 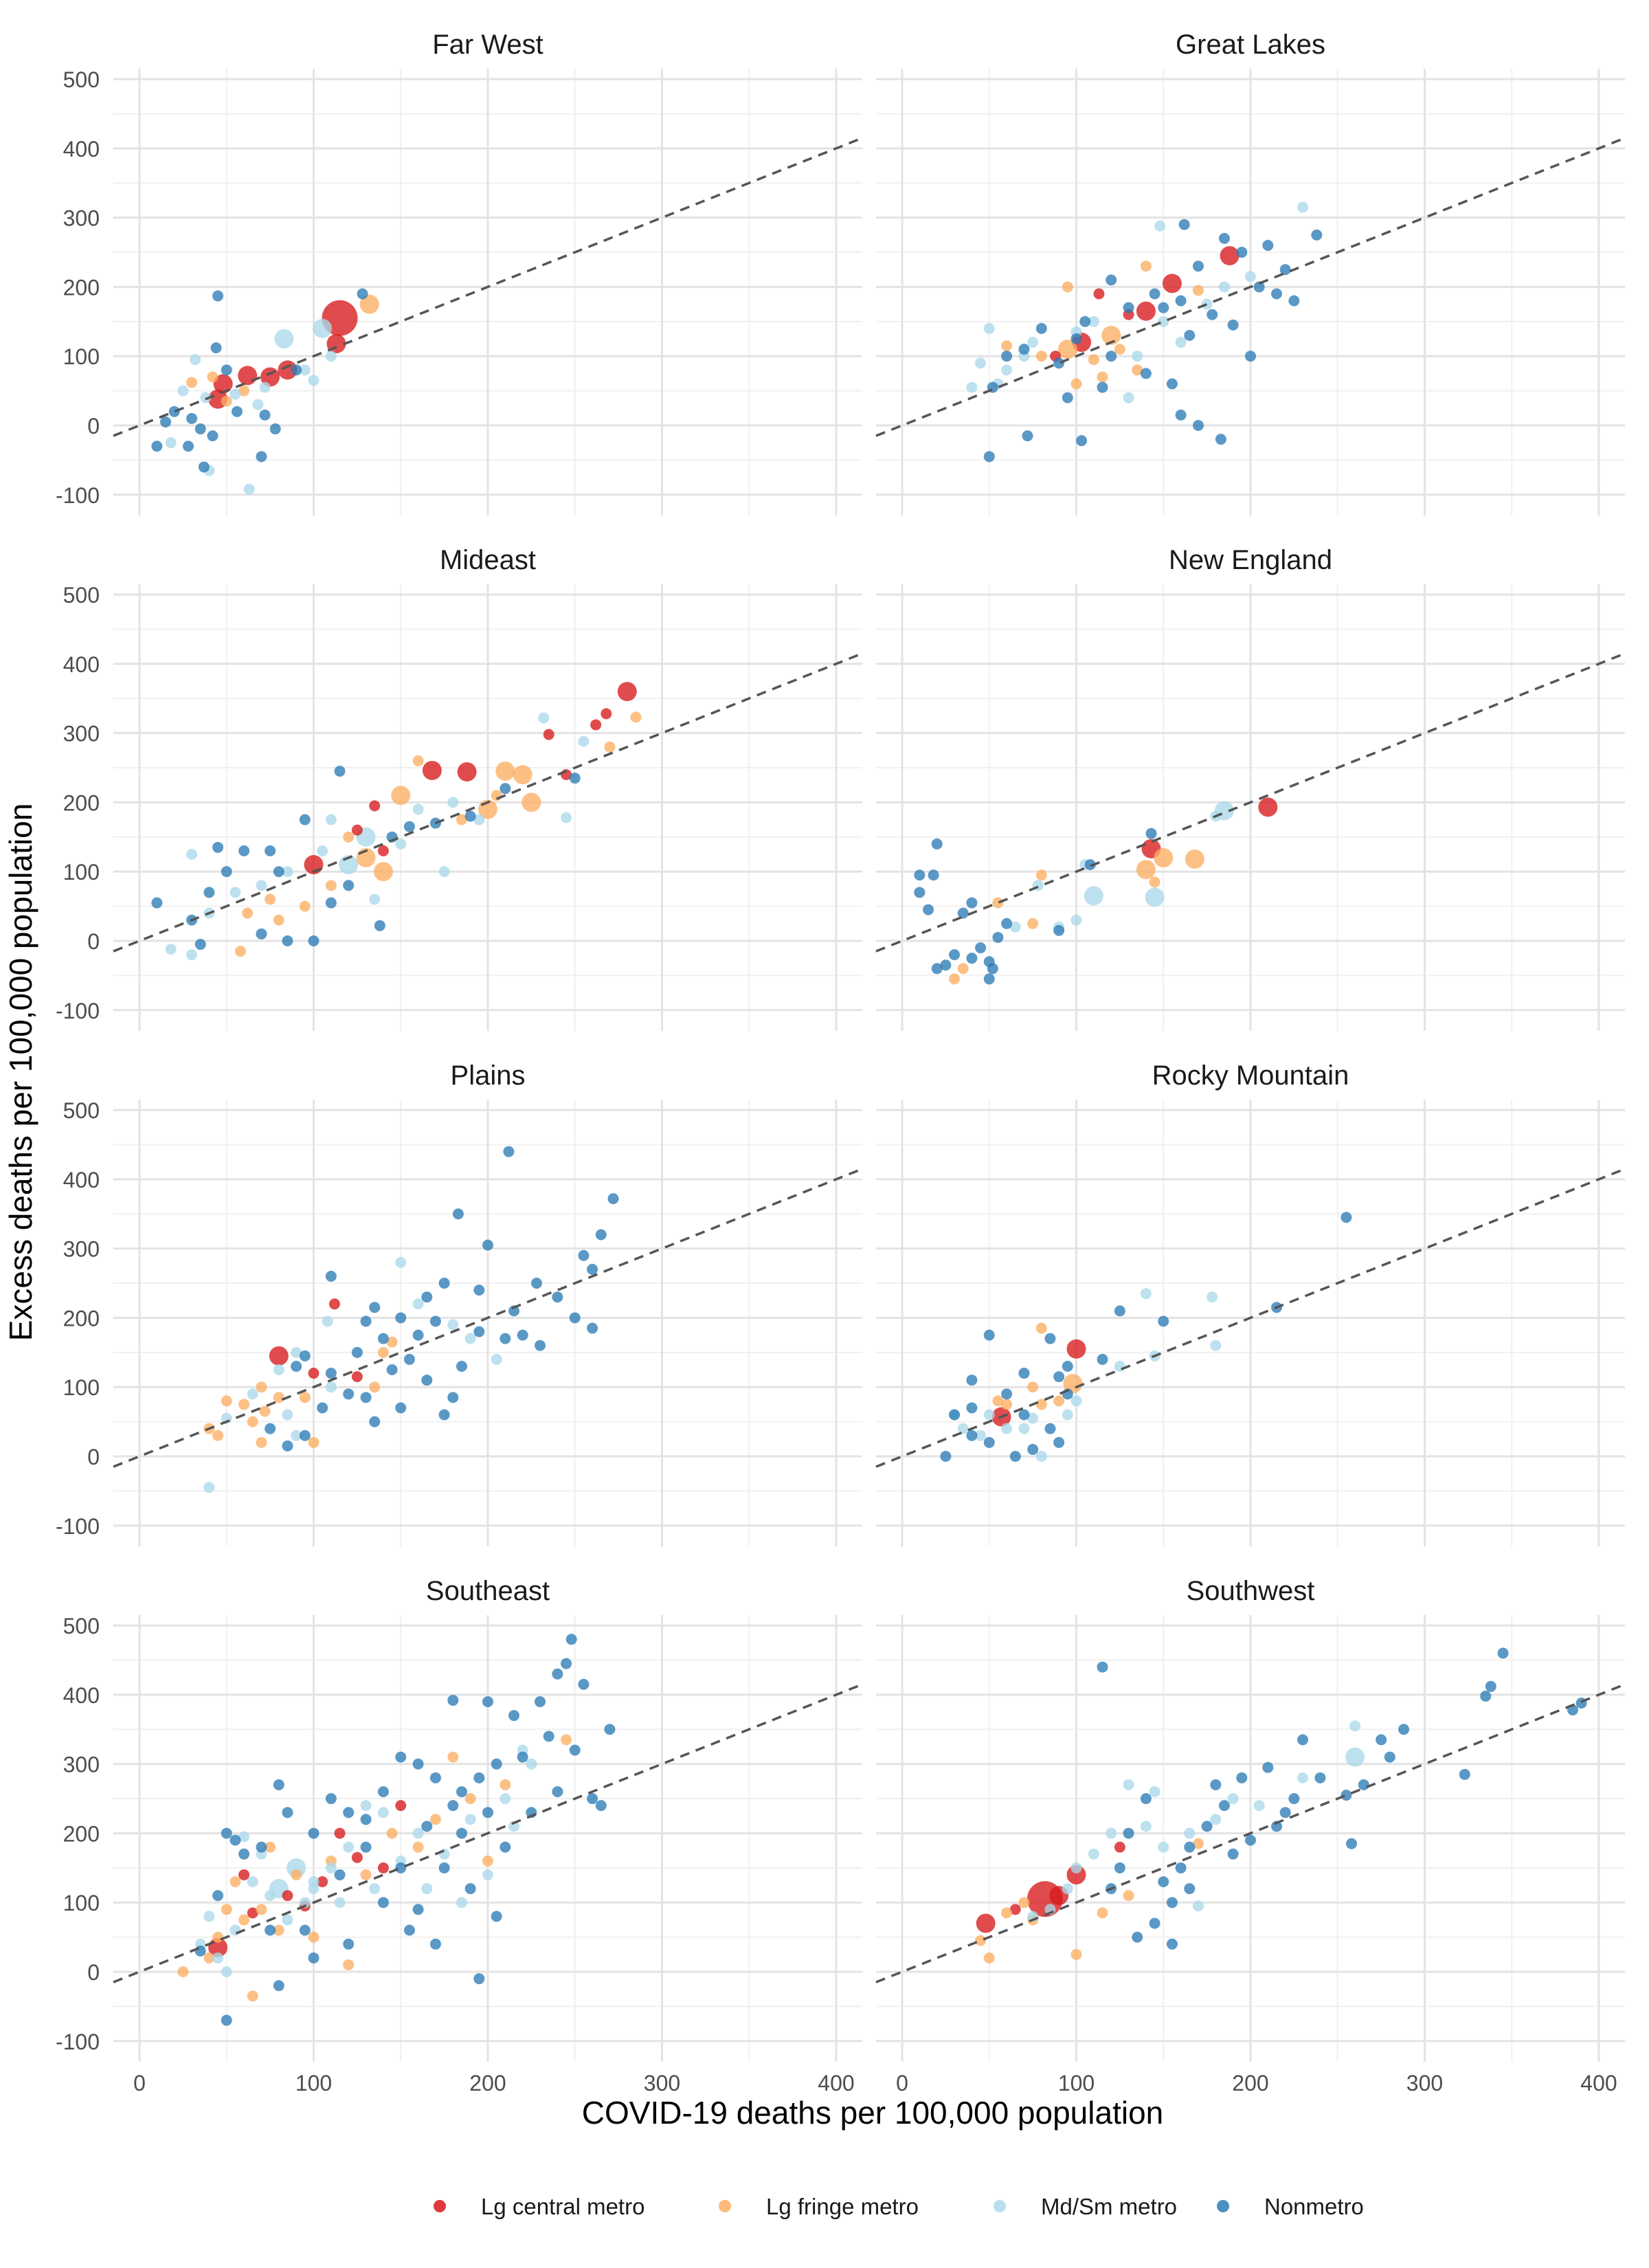 I want to click on panel-title: Southwest, so click(x=1251, y=1591).